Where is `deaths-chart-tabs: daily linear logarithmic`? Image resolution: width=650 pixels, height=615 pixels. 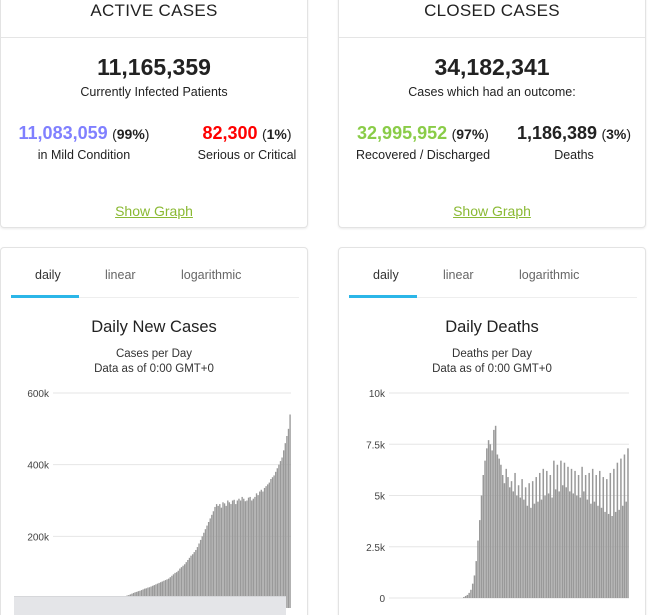
deaths-chart-tabs: daily linear logarithmic is located at coordinates (493, 278).